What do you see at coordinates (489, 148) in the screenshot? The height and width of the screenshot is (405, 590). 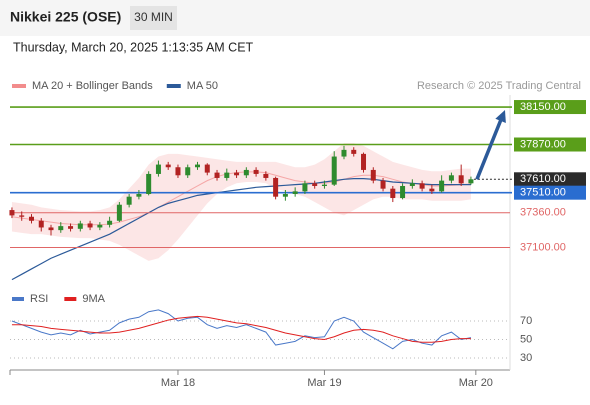 I see `forecast-arrow` at bounding box center [489, 148].